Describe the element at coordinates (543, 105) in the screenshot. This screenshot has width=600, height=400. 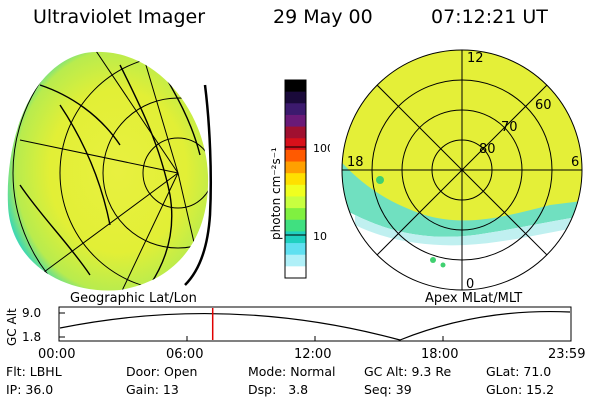
I see `mlat-label-60: 60` at that location.